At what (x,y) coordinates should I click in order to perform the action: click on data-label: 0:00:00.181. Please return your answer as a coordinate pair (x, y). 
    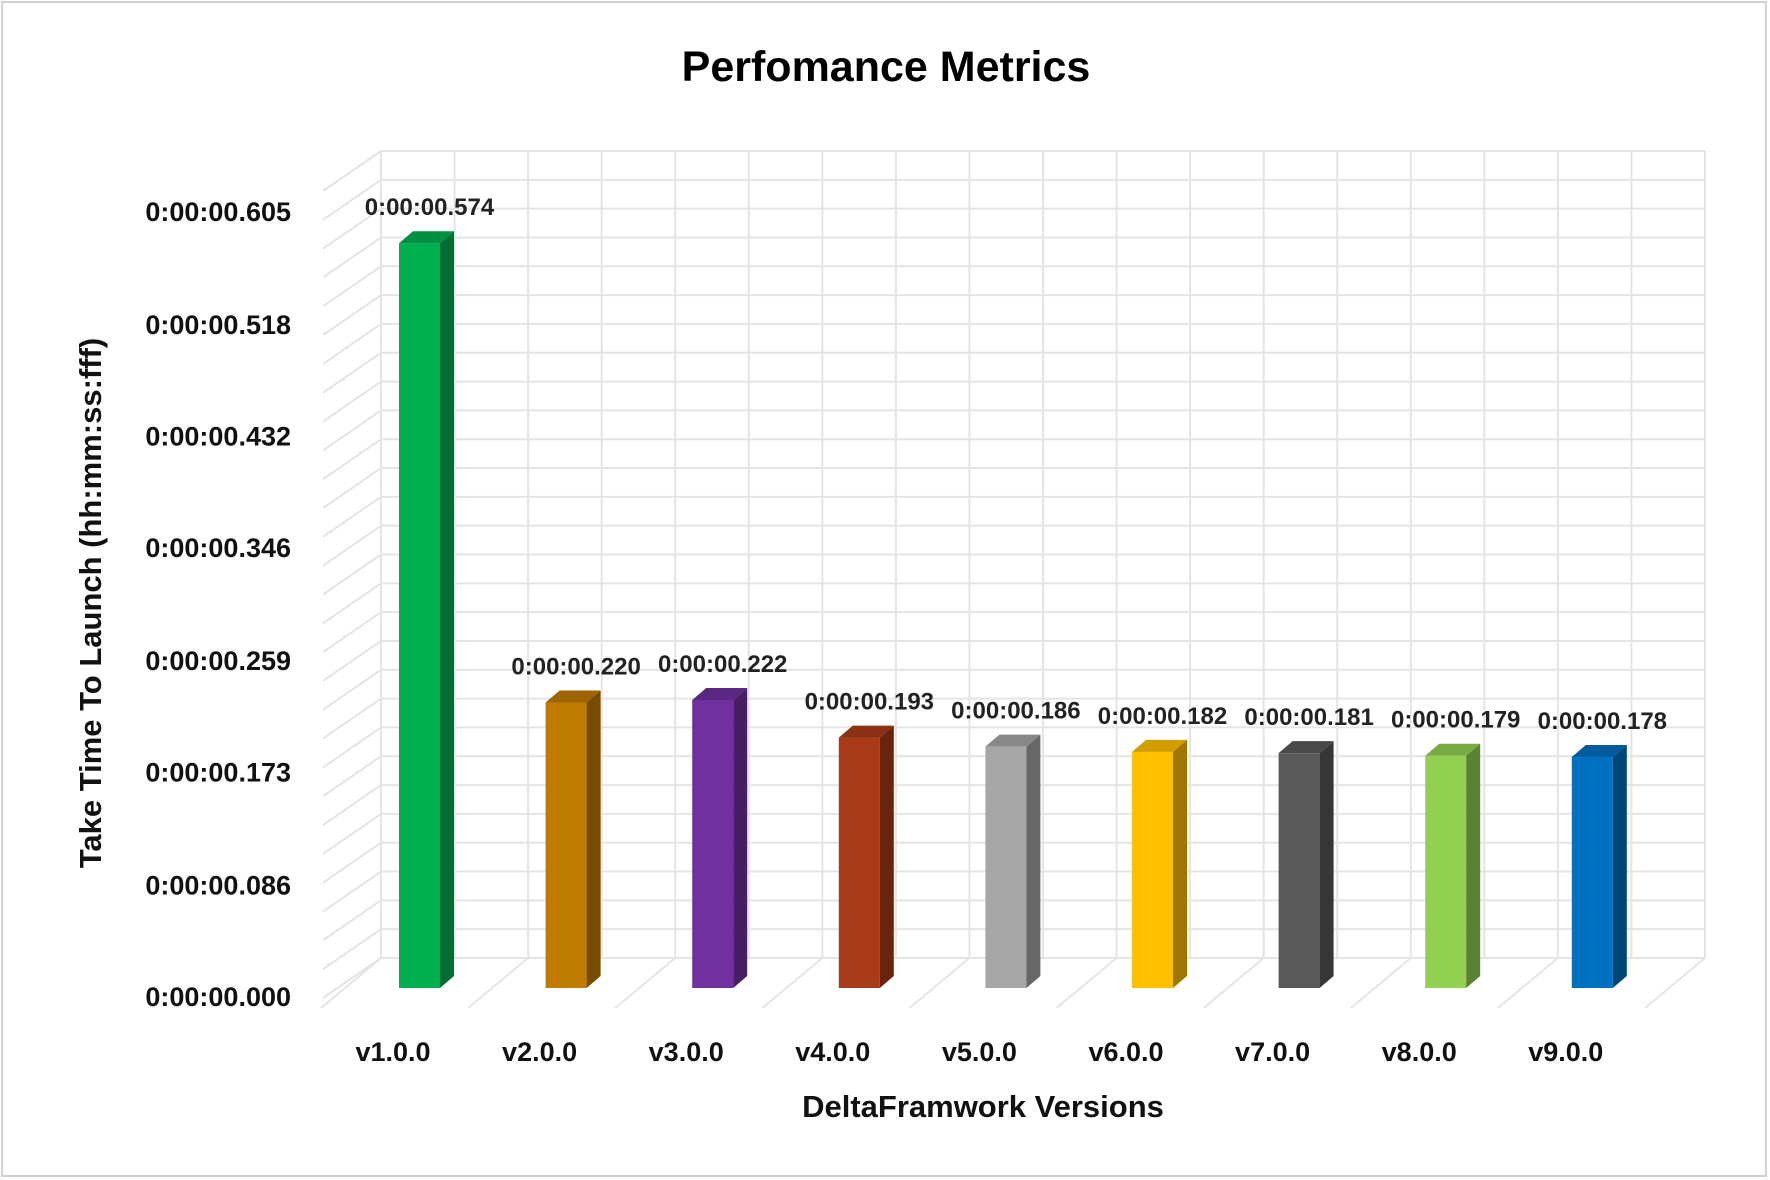
    Looking at the image, I should click on (1308, 717).